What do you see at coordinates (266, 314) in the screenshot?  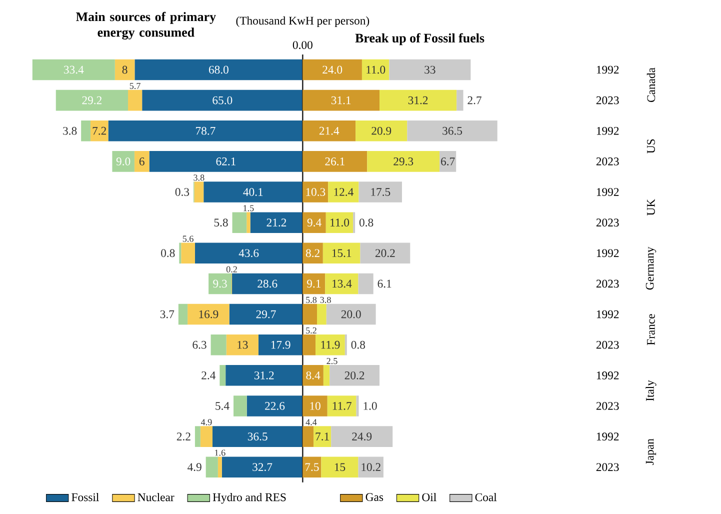 I see `data-label: 29.7` at bounding box center [266, 314].